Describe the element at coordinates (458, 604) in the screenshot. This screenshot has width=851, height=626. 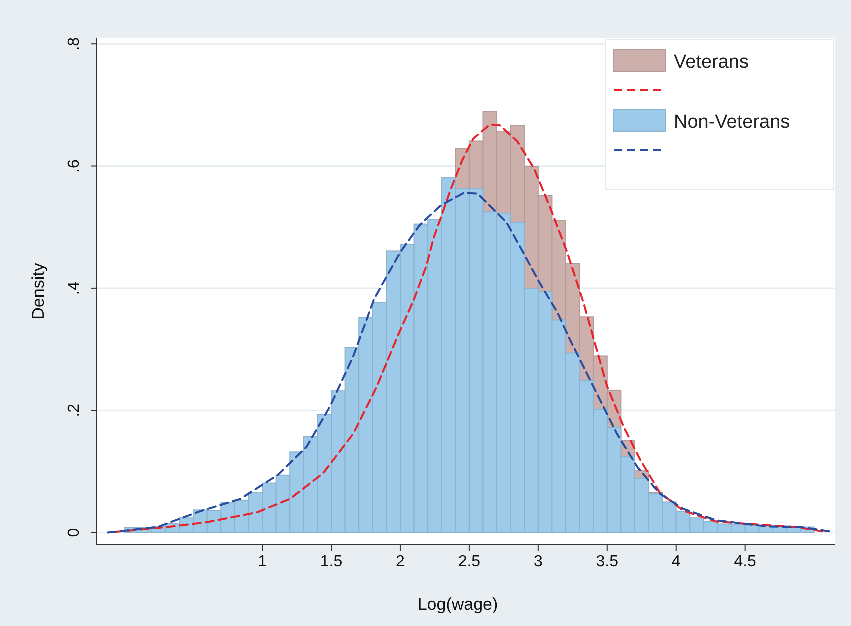
I see `x-axis-title: Log(wage)` at that location.